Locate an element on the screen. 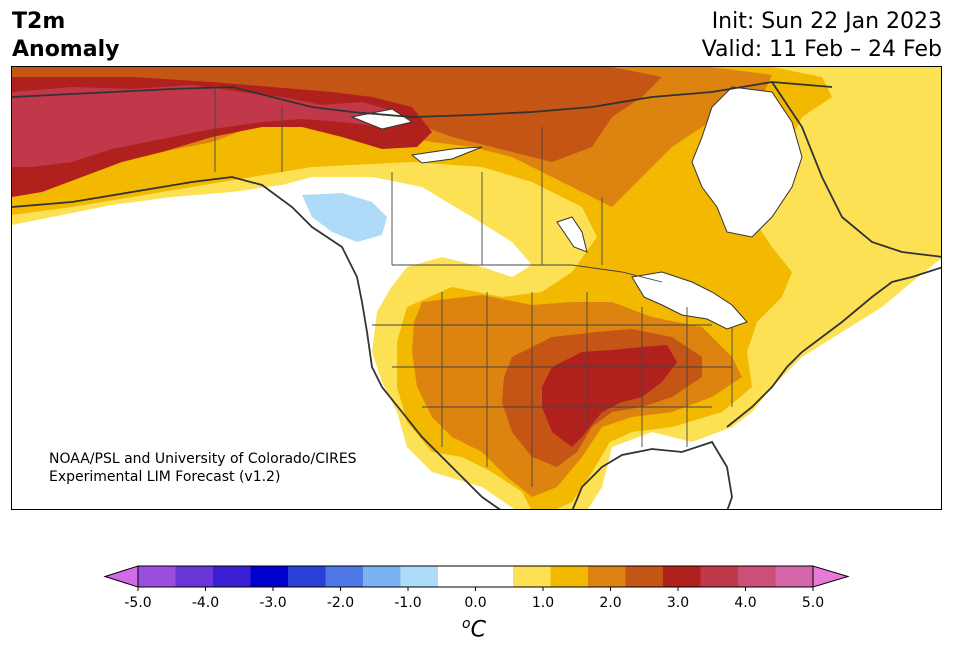 The width and height of the screenshot is (953, 656). gulf-coastline is located at coordinates (652, 474).